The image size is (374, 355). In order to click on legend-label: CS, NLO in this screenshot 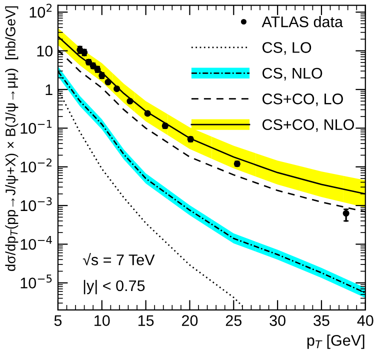, I will do `click(292, 74)`.